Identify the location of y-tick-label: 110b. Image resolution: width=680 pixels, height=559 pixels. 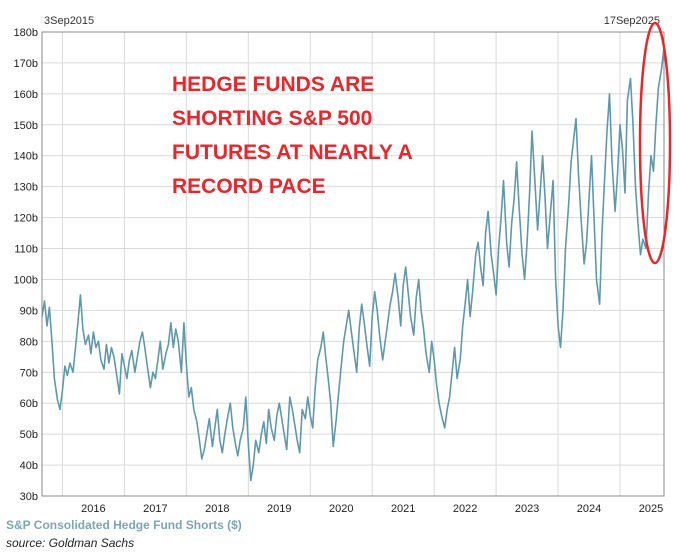
(26, 250).